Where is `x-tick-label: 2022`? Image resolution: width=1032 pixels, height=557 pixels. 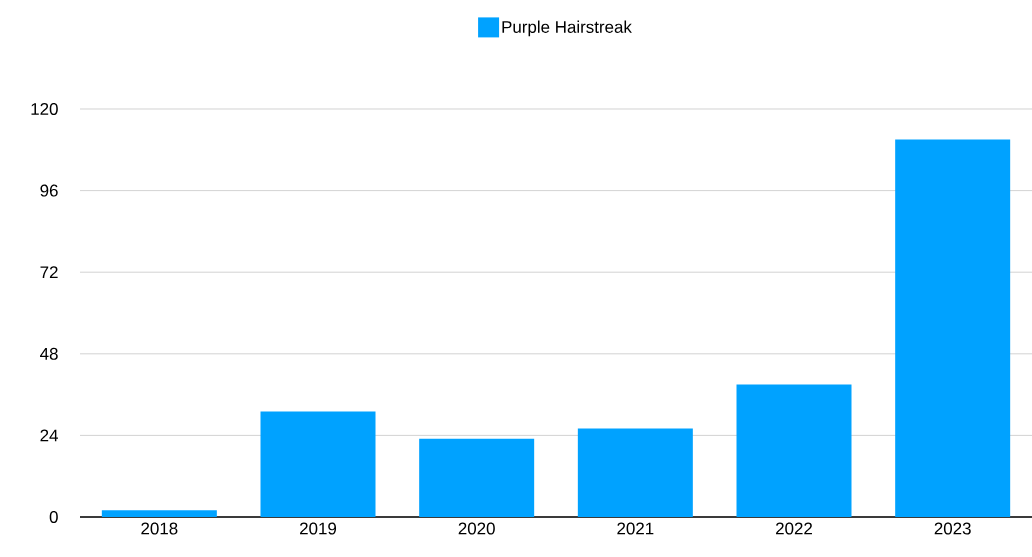 x-tick-label: 2022 is located at coordinates (794, 528).